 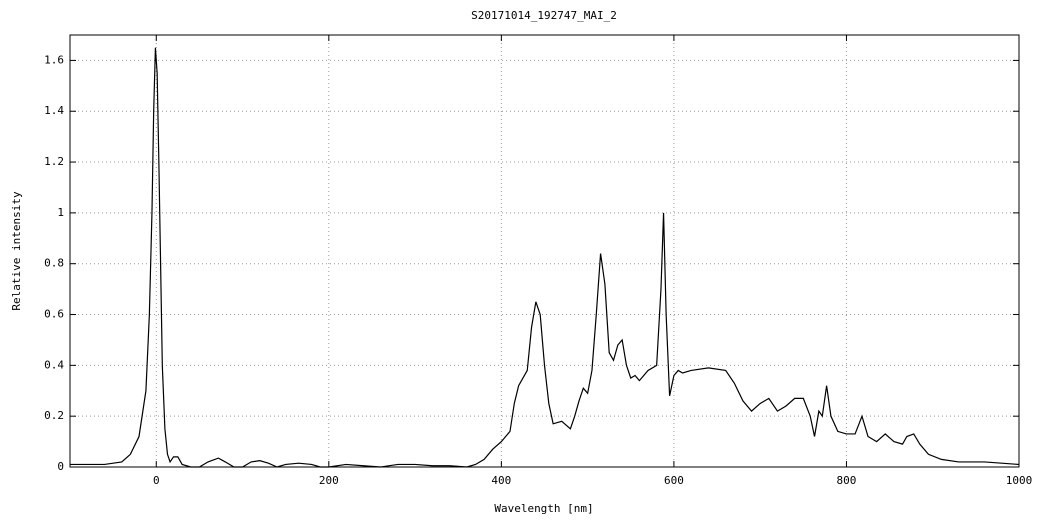 I want to click on y-axis-label: Relative intensity, so click(x=16, y=251).